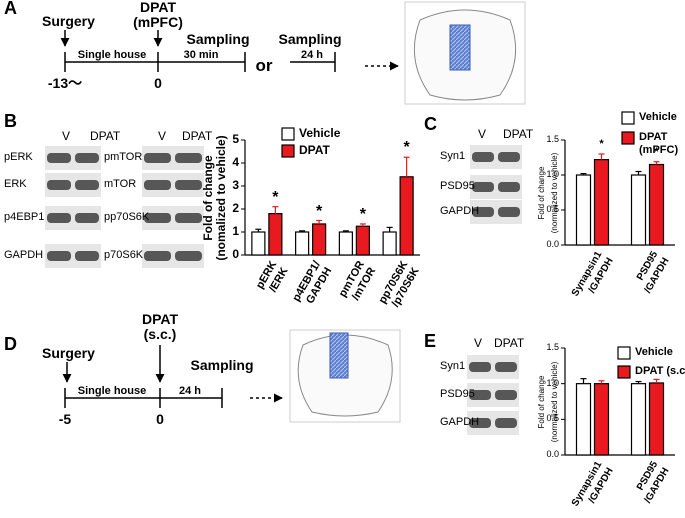 The width and height of the screenshot is (685, 518). What do you see at coordinates (235, 254) in the screenshot?
I see `y-tick-label: 0` at bounding box center [235, 254].